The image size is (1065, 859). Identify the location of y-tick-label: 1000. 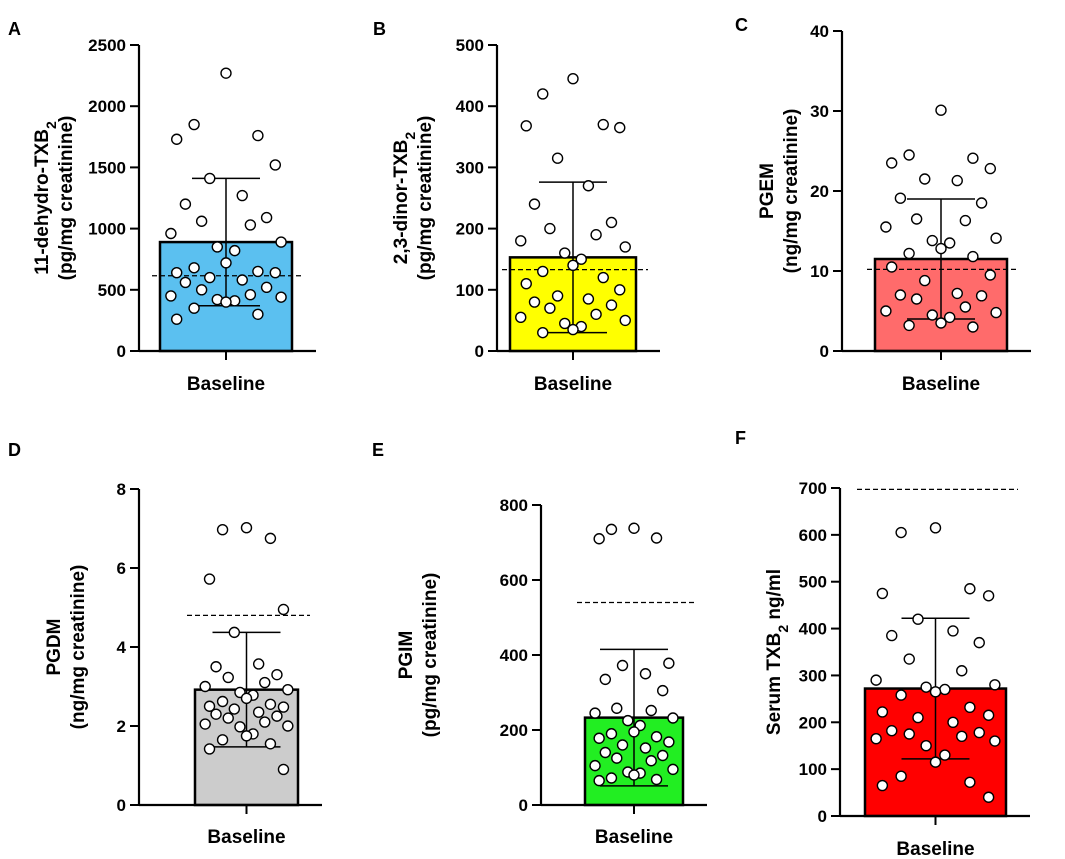
(107, 229).